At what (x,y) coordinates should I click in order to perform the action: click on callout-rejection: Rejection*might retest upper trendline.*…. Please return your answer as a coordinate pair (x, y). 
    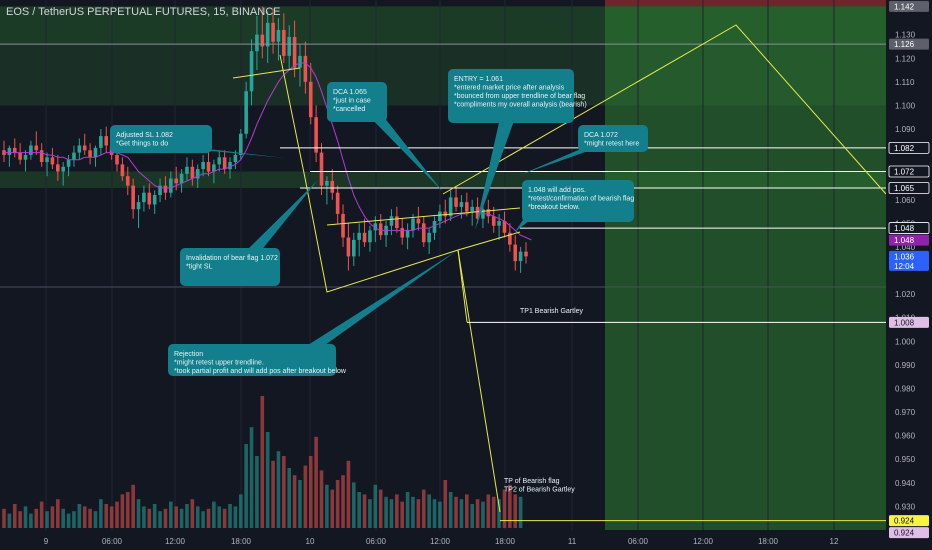
    Looking at the image, I should click on (313, 313).